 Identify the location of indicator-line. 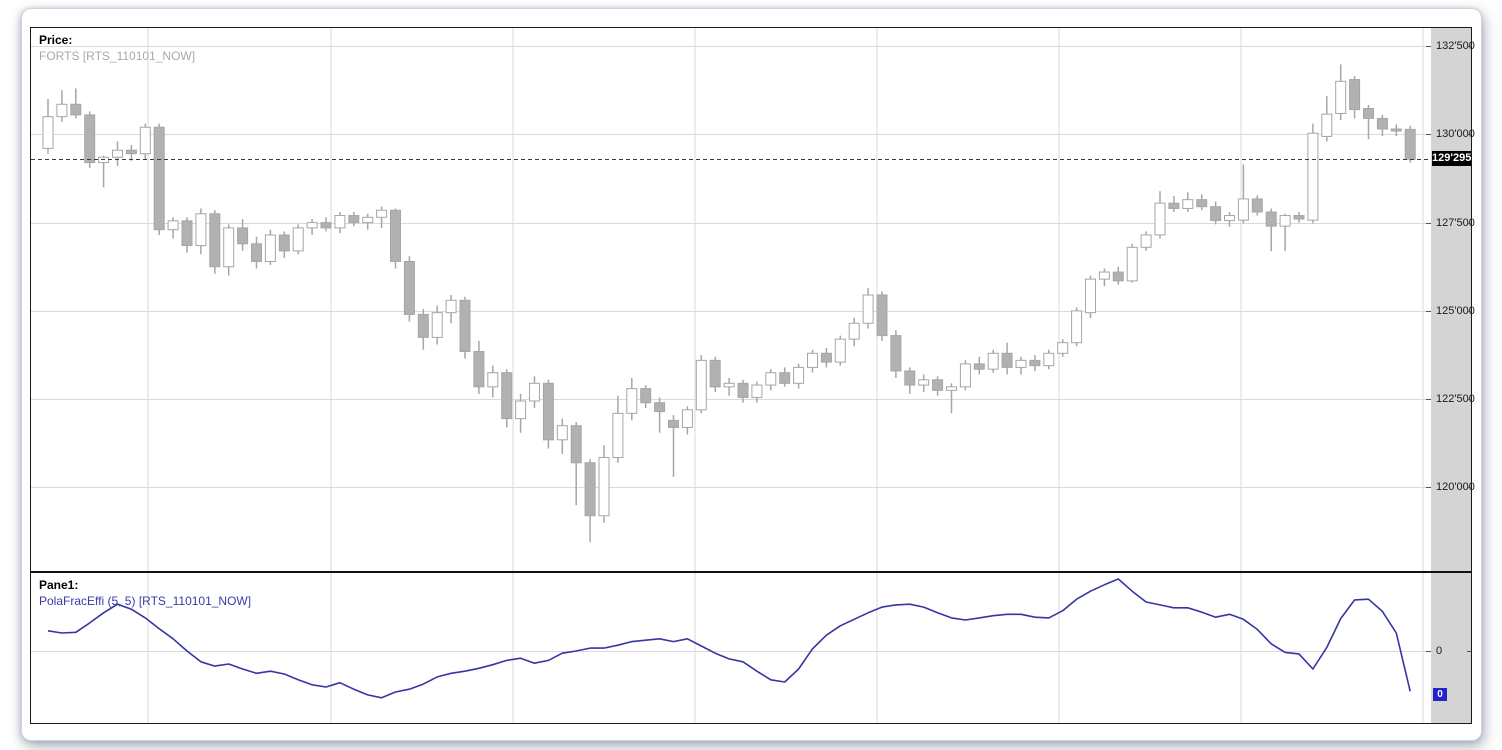
(729, 638).